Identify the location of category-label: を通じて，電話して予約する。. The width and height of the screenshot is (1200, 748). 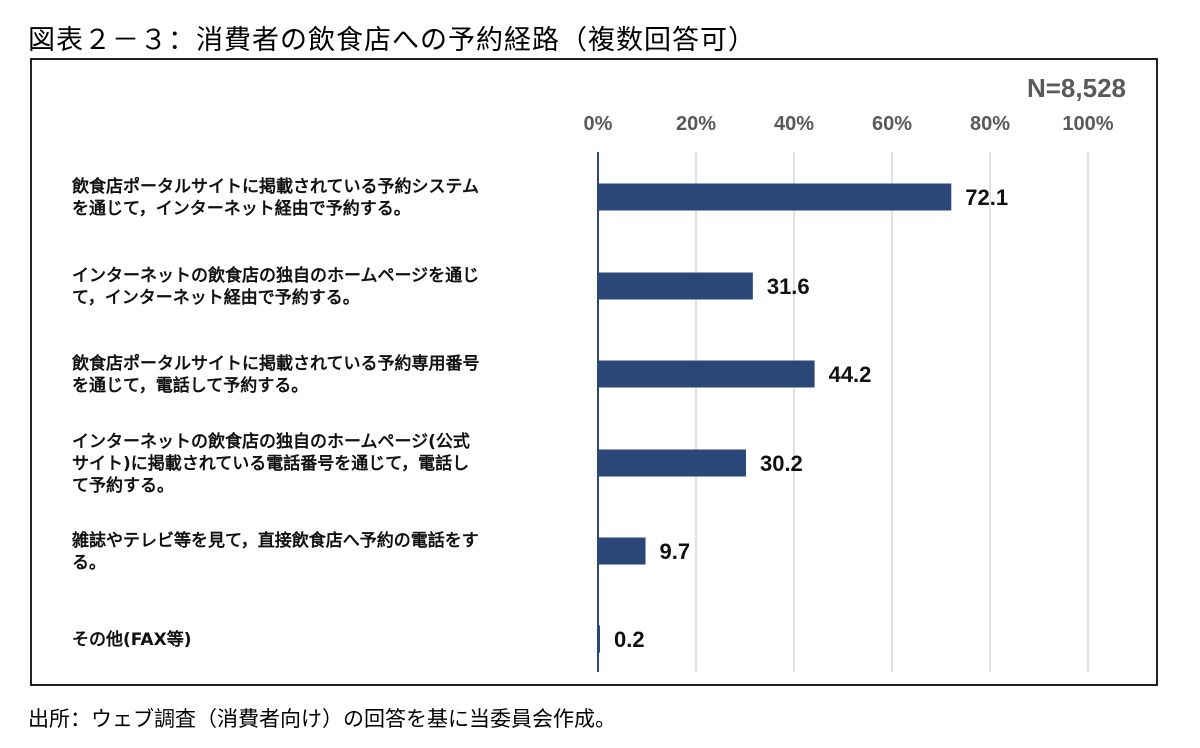
(190, 385).